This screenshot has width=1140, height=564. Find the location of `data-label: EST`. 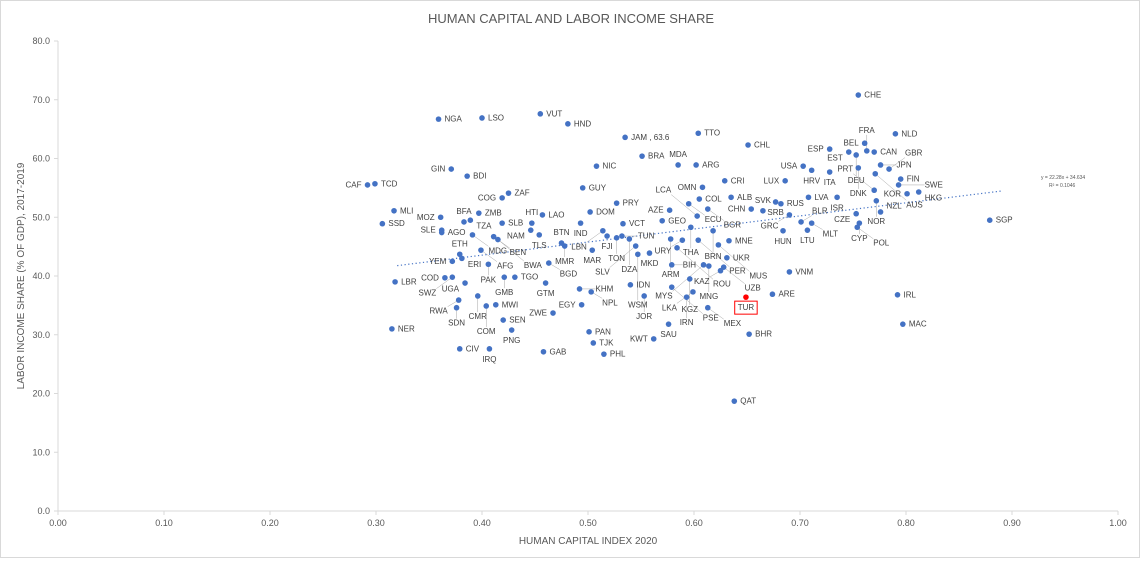

data-label: EST is located at coordinates (835, 158).